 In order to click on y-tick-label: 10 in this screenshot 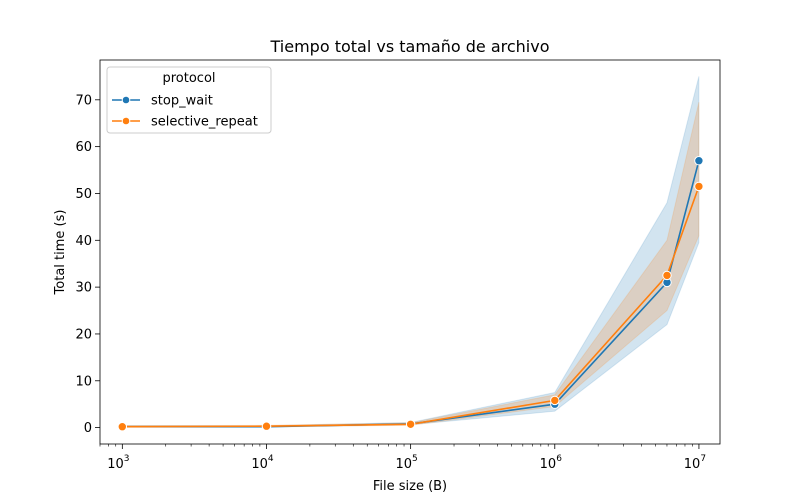, I will do `click(83, 381)`.